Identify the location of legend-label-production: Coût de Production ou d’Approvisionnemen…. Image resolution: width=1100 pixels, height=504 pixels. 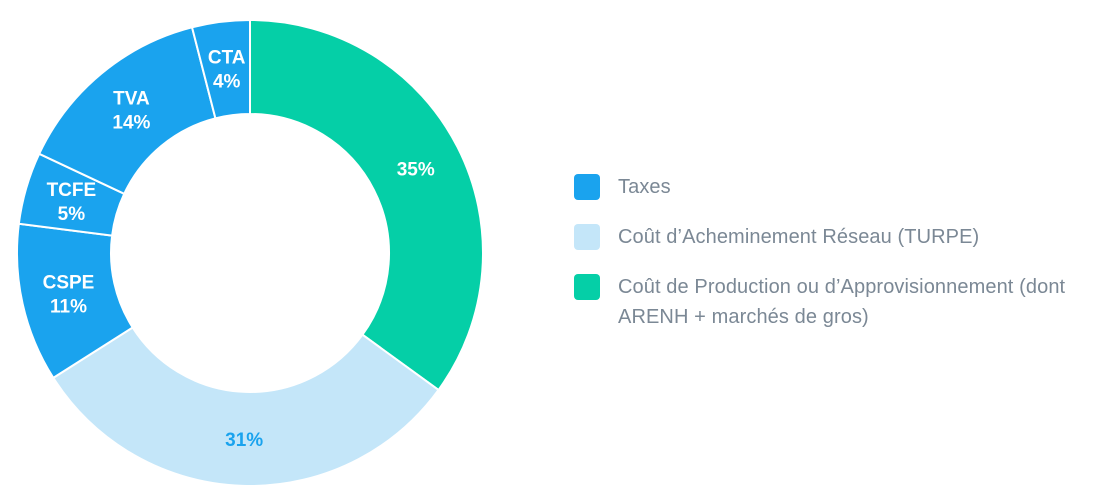
(842, 302).